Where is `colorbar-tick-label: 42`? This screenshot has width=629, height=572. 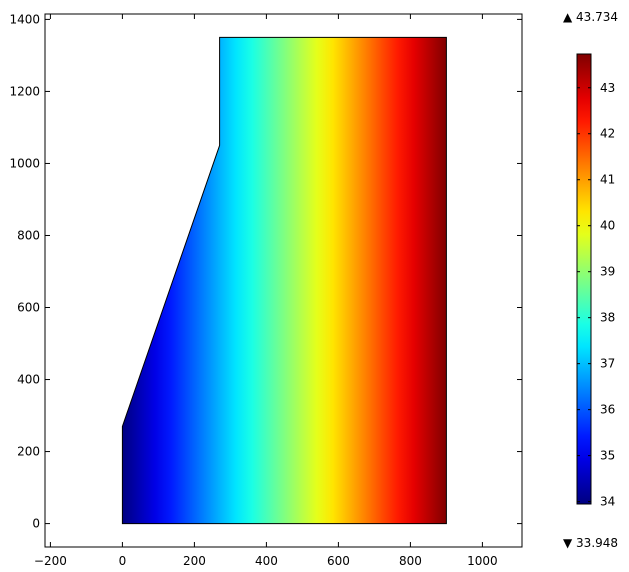 colorbar-tick-label: 42 is located at coordinates (607, 134).